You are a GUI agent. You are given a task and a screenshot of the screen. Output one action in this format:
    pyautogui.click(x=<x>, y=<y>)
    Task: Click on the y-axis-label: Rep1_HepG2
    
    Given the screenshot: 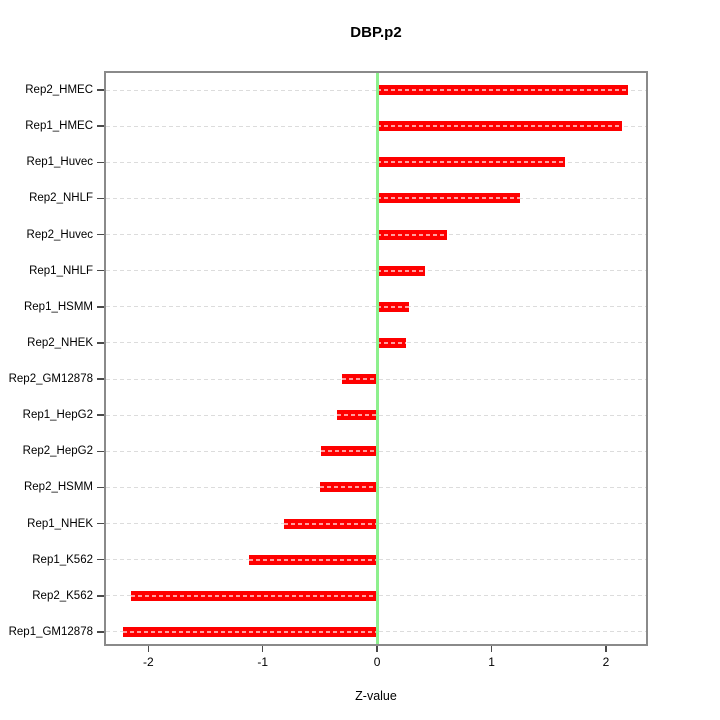 What is the action you would take?
    pyautogui.click(x=57, y=415)
    